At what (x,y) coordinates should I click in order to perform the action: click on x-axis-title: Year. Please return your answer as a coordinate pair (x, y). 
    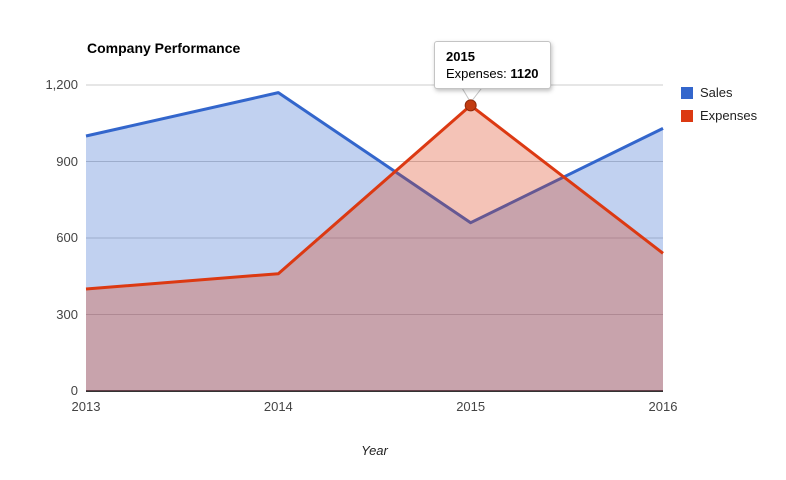
    Looking at the image, I should click on (374, 450).